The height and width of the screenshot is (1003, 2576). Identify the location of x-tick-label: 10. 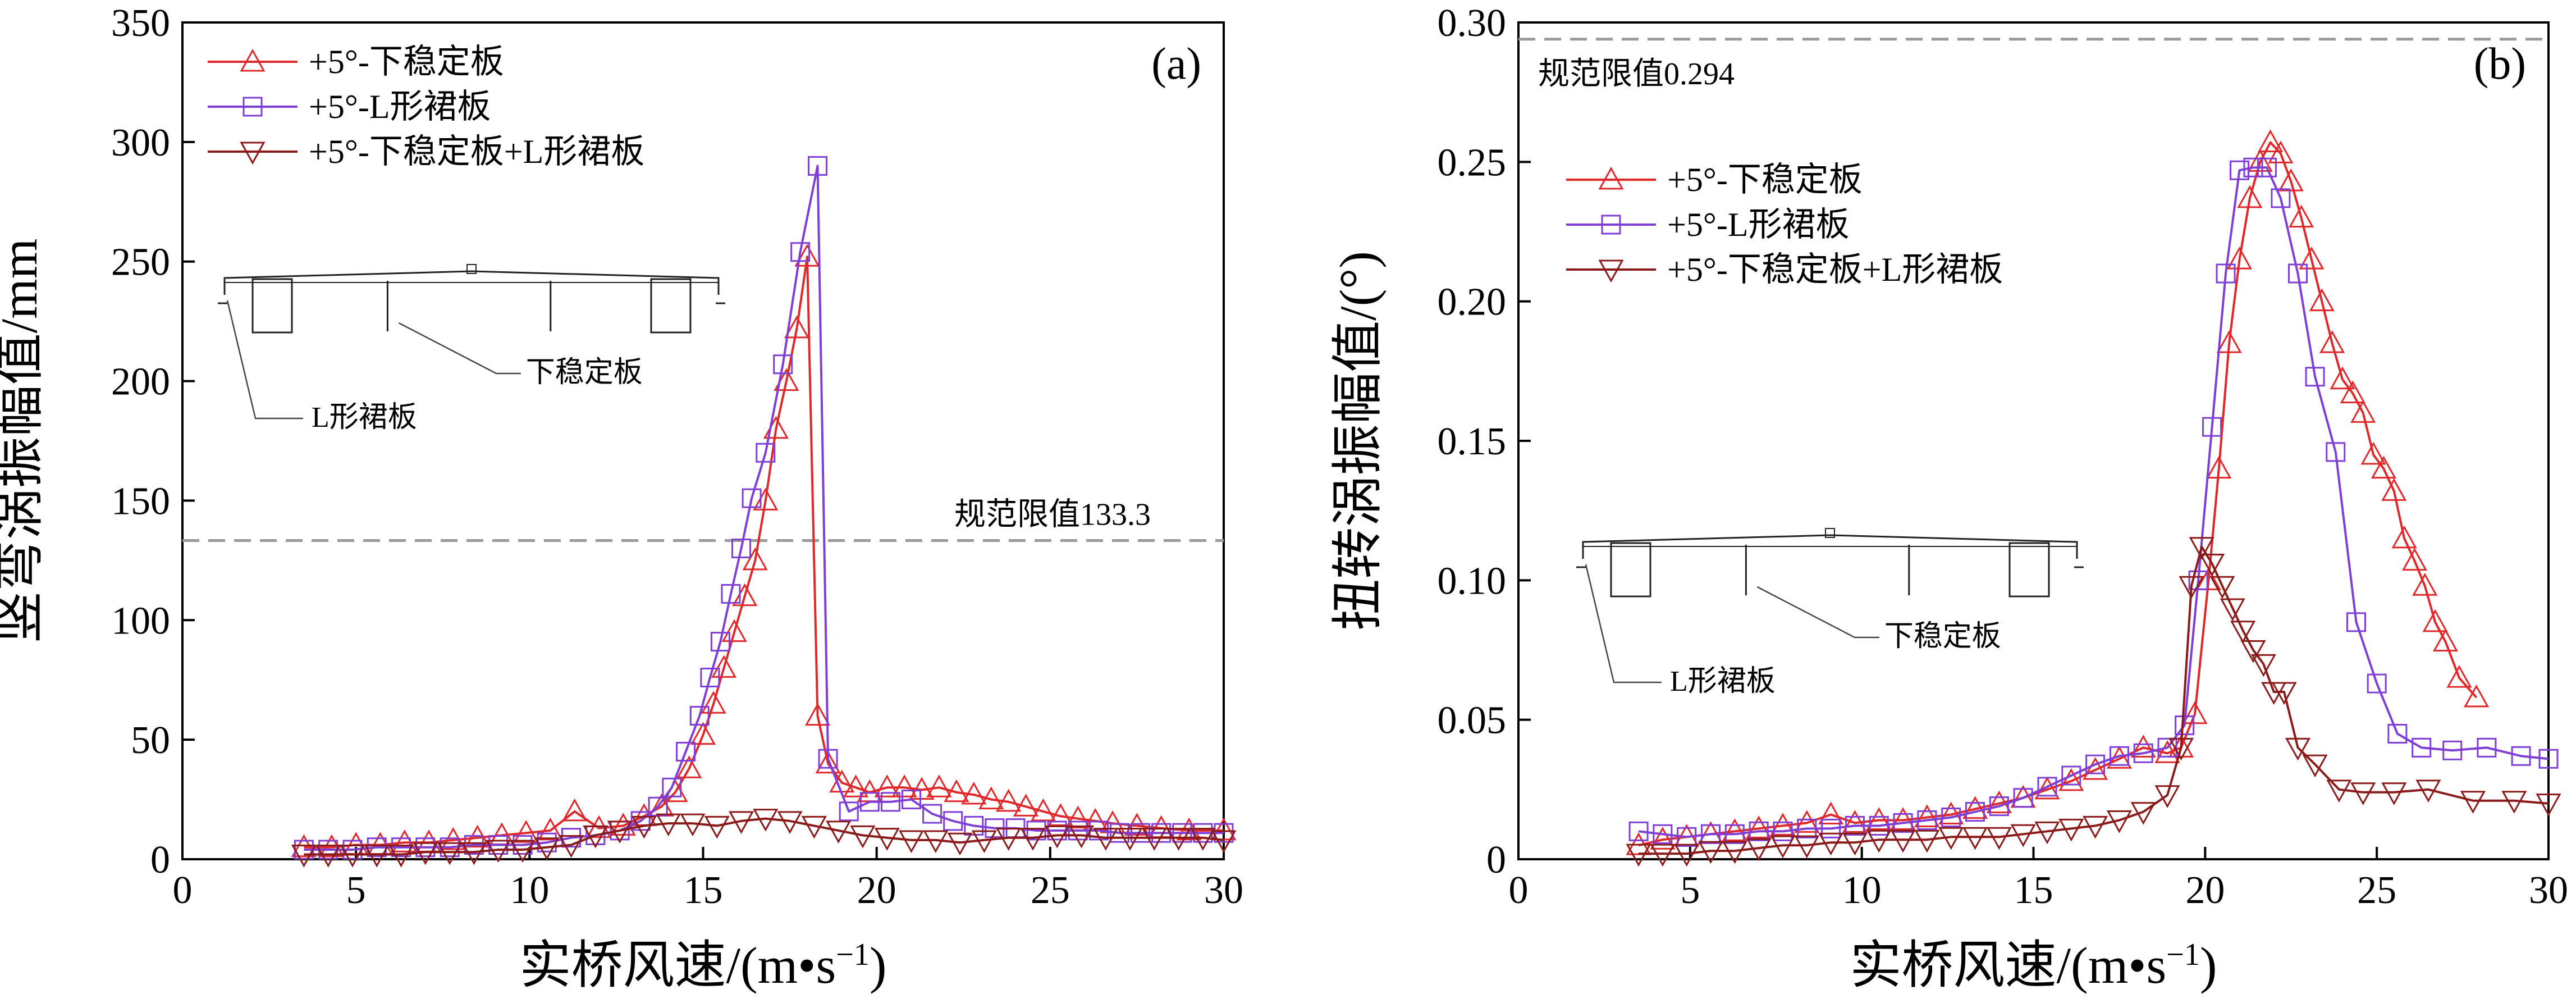
(1862, 890).